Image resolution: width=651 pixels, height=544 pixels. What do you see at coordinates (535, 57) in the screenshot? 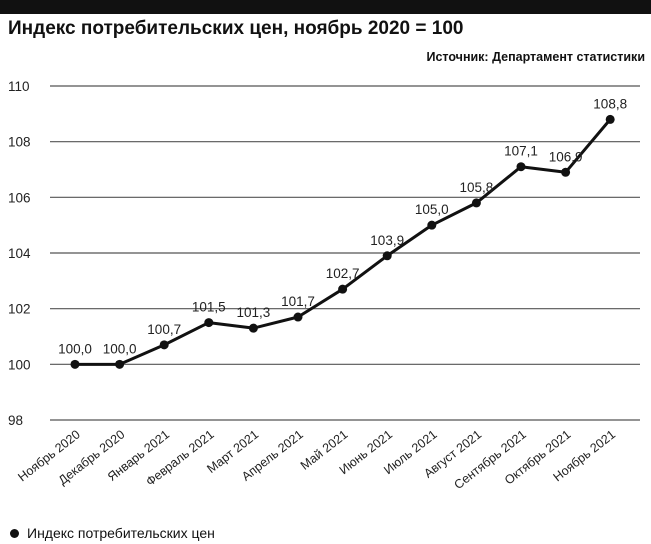
I see `source-note: Источник: Департамент статистики` at bounding box center [535, 57].